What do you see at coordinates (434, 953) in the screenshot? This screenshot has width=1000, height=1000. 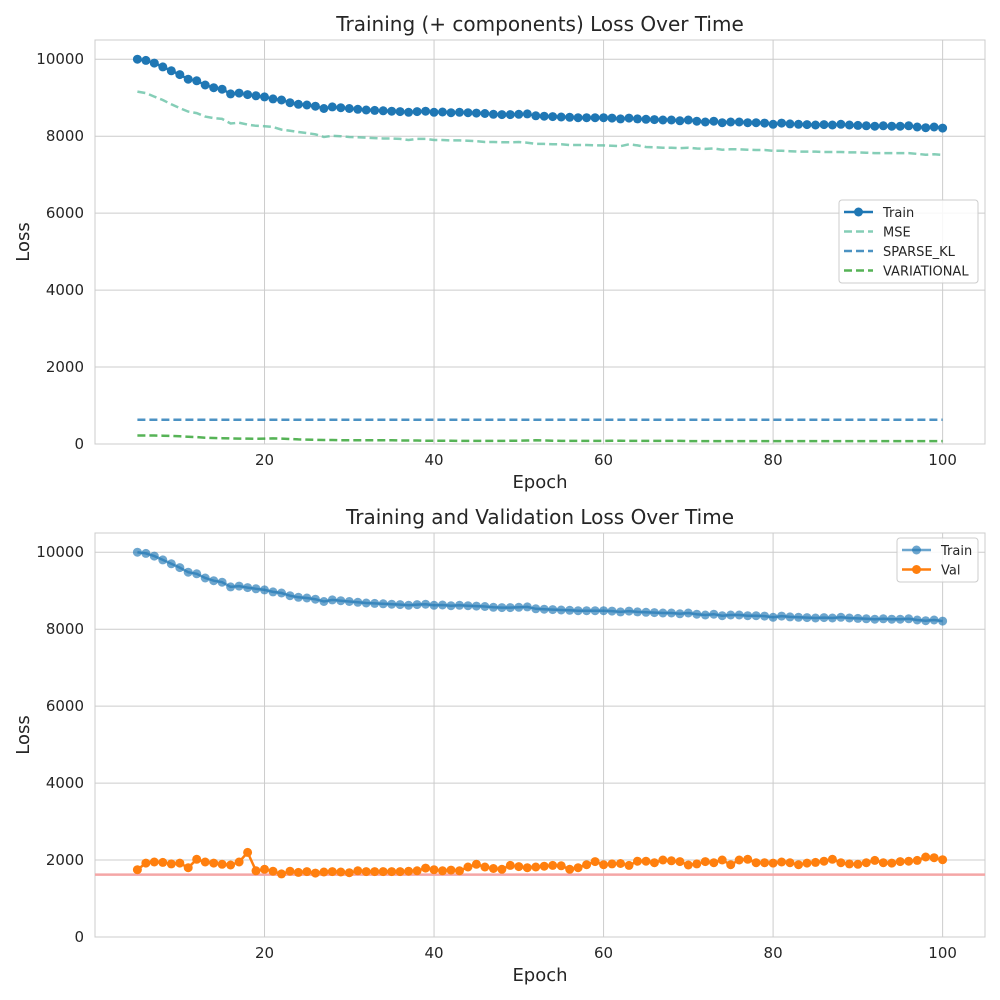 I see `x-tick-label: 40` at bounding box center [434, 953].